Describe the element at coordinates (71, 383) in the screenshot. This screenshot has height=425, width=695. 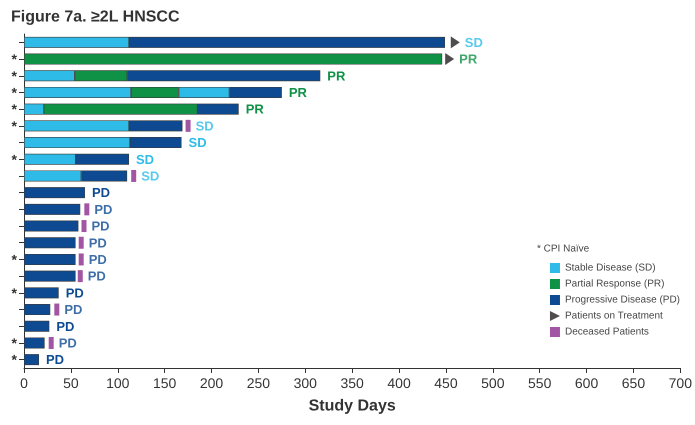
I see `x-tick-label: 50` at that location.